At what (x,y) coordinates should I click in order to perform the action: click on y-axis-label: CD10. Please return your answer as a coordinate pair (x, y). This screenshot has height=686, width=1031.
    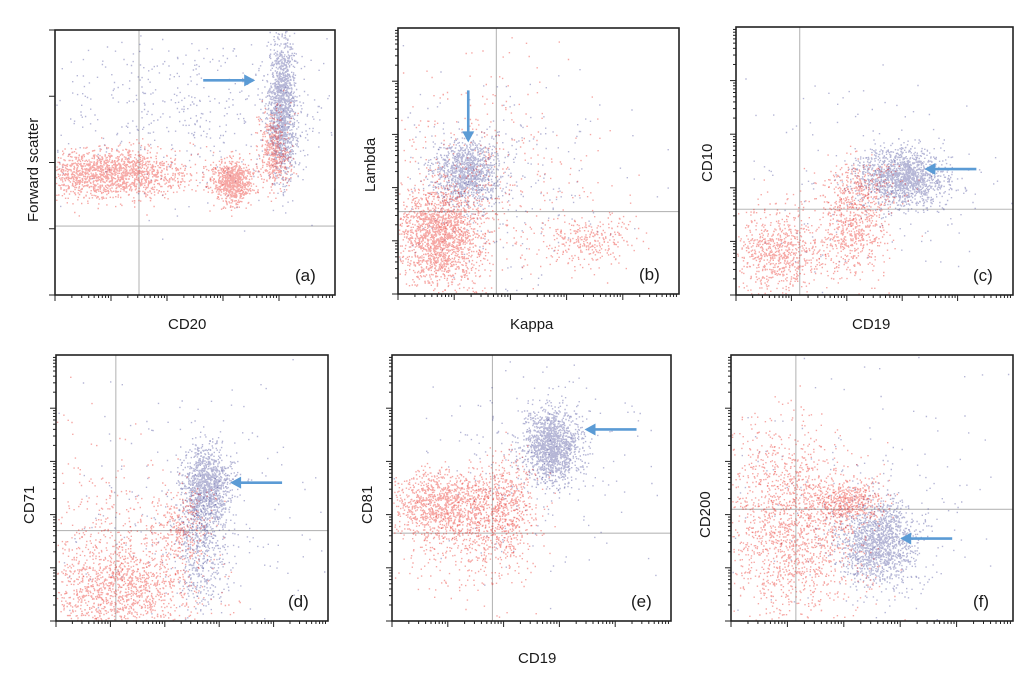
    Looking at the image, I should click on (707, 162).